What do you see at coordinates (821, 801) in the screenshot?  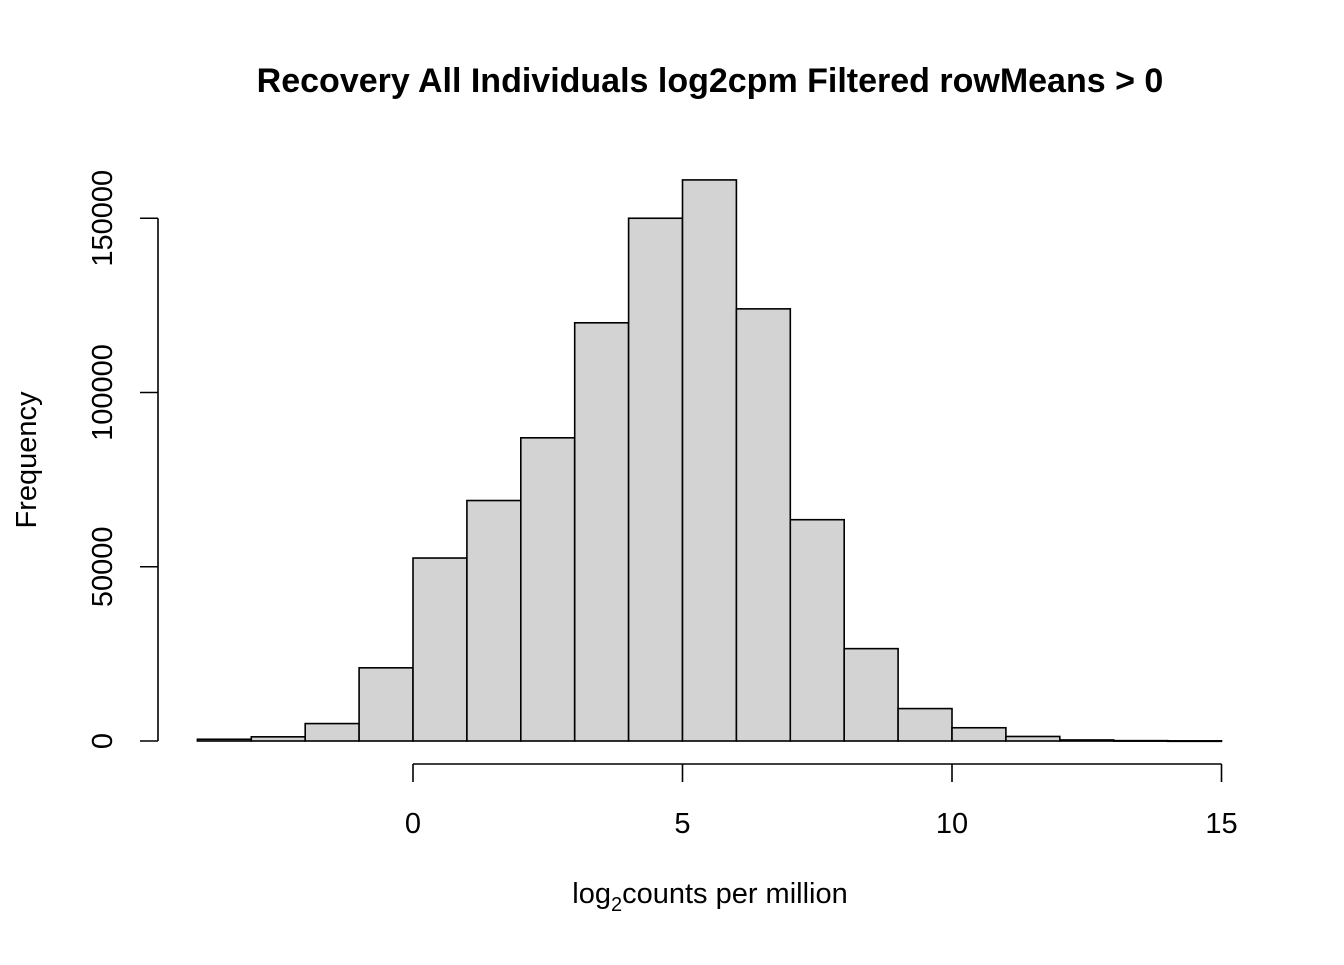 I see `x-axis: 0 5 10 15` at bounding box center [821, 801].